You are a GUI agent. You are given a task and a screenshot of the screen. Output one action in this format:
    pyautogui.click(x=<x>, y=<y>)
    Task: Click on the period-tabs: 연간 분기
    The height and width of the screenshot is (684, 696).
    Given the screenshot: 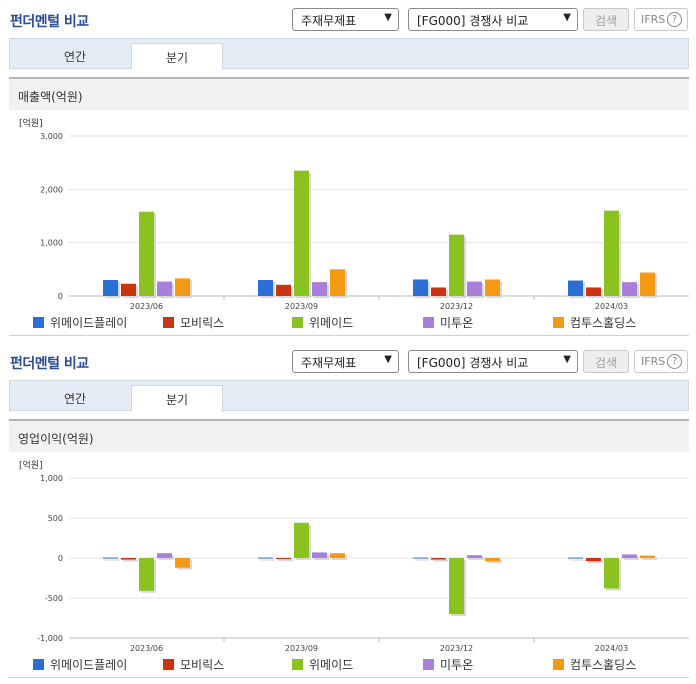 What is the action you would take?
    pyautogui.click(x=349, y=395)
    